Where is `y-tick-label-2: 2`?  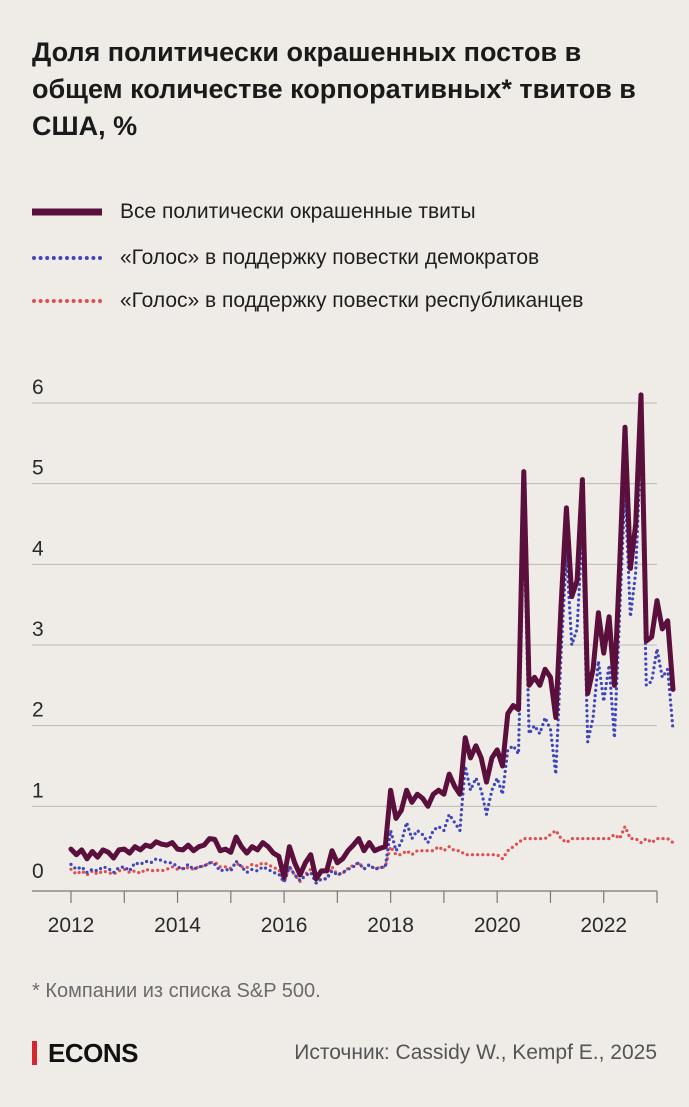
y-tick-label-2: 2 is located at coordinates (38, 710).